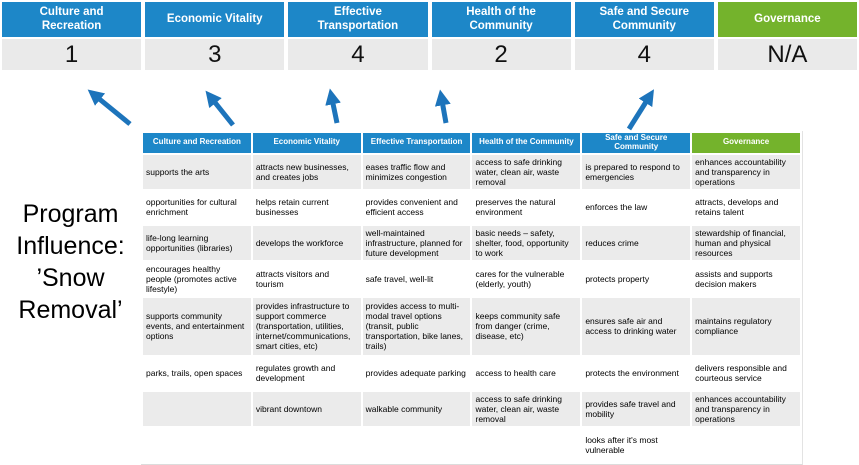 This screenshot has width=859, height=465. I want to click on matrix-row: looks after it's most vulnerable, so click(471, 444).